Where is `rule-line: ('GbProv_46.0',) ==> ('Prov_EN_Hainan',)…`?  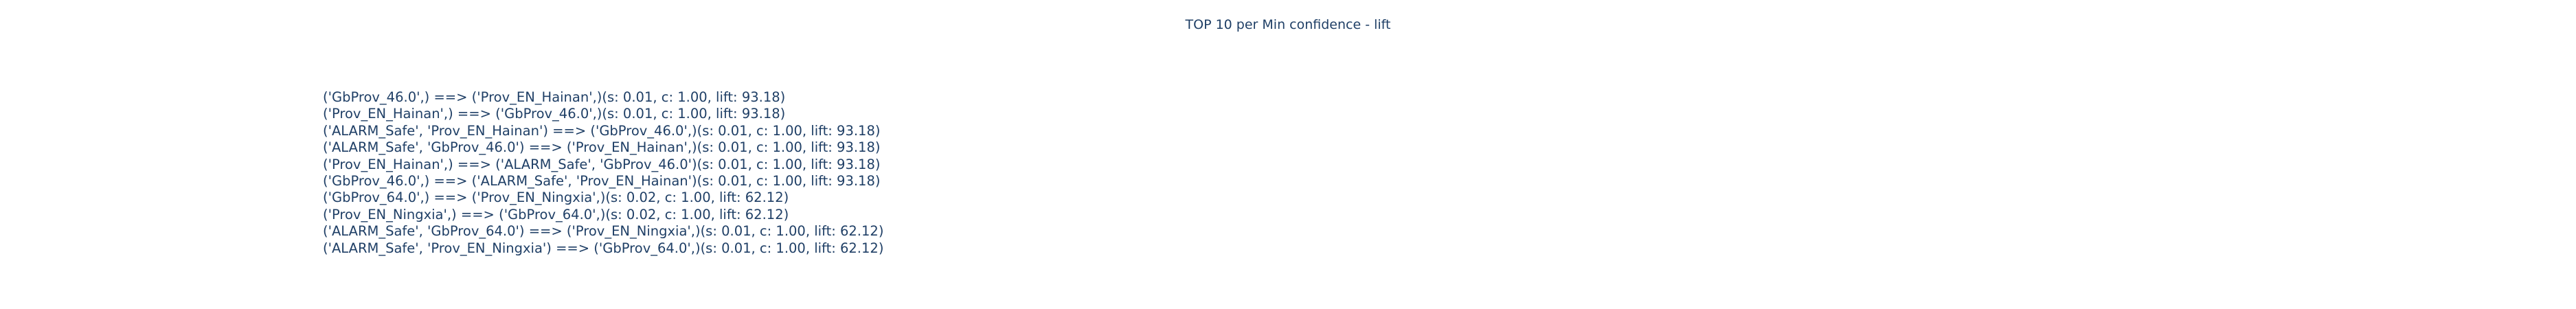 rule-line: ('GbProv_46.0',) ==> ('Prov_EN_Hainan',)… is located at coordinates (554, 97).